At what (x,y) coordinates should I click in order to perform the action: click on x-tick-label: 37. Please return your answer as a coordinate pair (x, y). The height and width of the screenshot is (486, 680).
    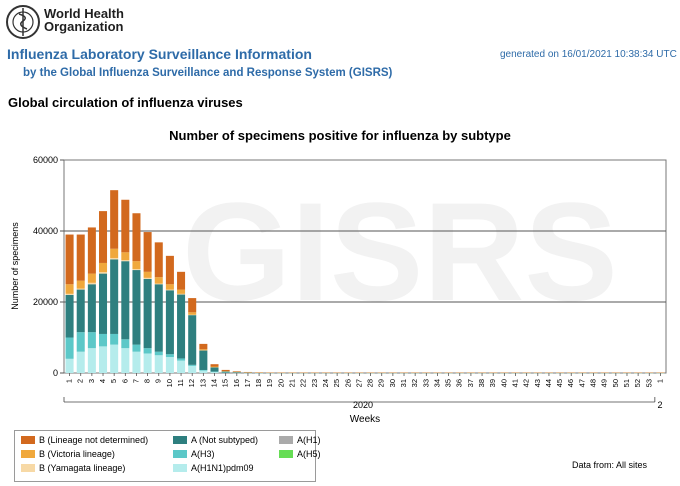
    Looking at the image, I should click on (470, 383).